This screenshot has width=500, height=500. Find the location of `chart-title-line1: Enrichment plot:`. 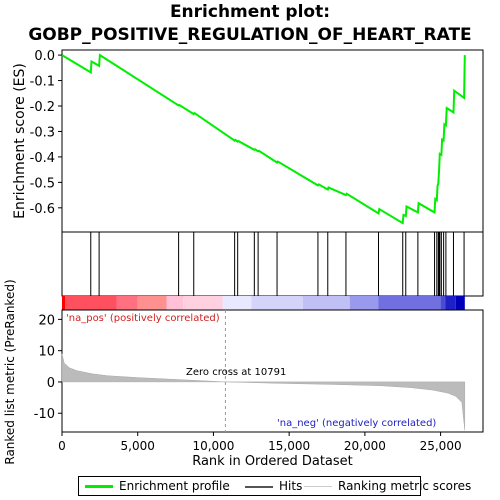

chart-title-line1: Enrichment plot: is located at coordinates (250, 12).